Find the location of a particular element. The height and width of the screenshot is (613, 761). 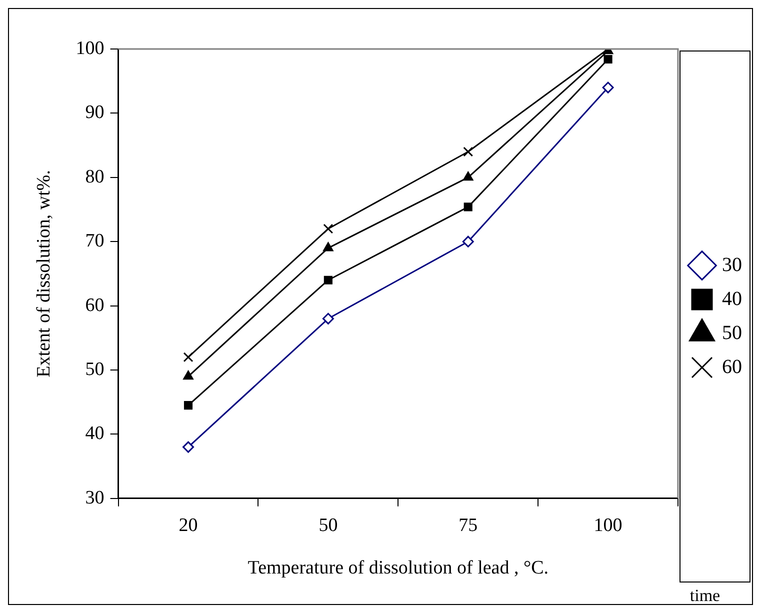

y-tick-label: 50 is located at coordinates (94, 369).